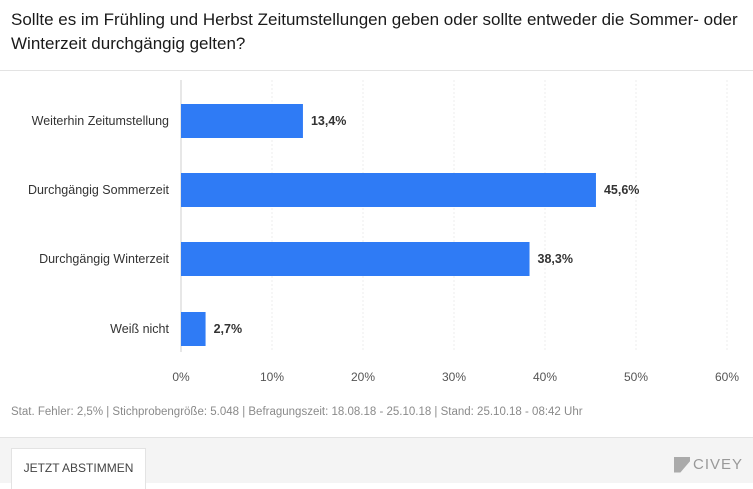  Describe the element at coordinates (363, 377) in the screenshot. I see `x-tick-label: 20%` at that location.